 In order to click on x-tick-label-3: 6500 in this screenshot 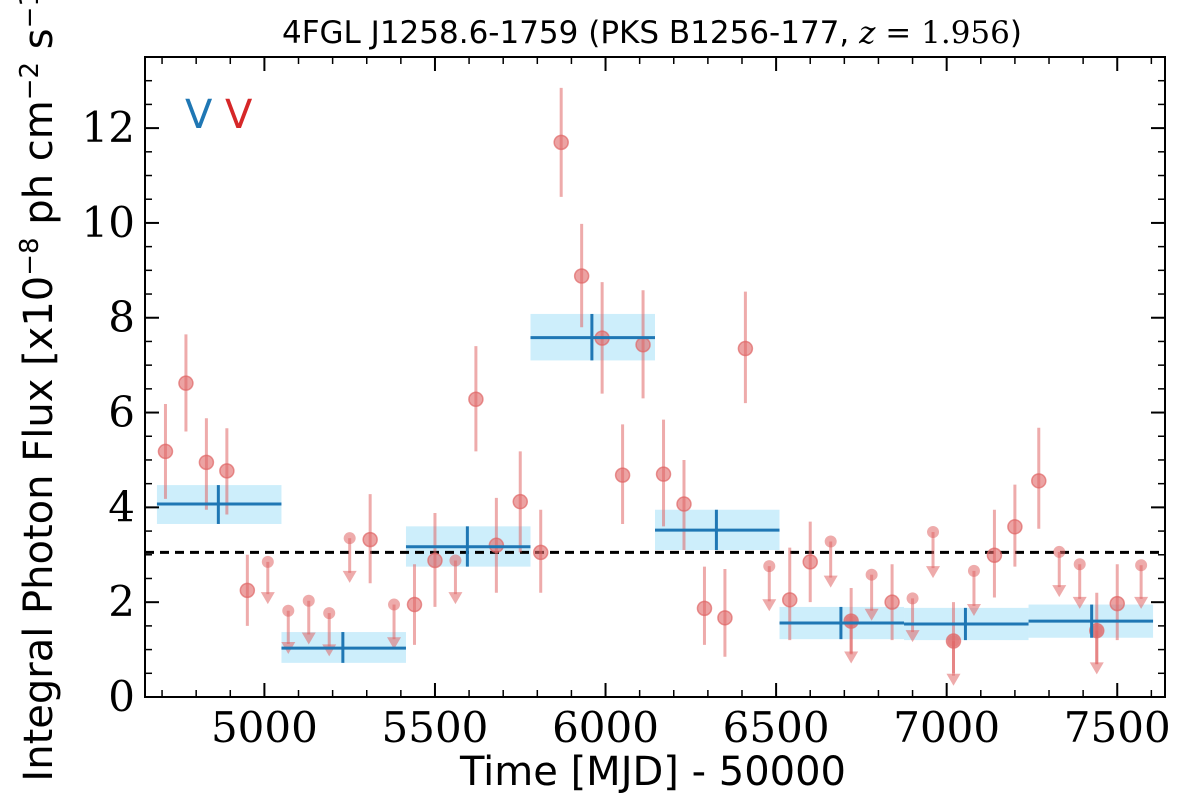, I will do `click(776, 727)`.